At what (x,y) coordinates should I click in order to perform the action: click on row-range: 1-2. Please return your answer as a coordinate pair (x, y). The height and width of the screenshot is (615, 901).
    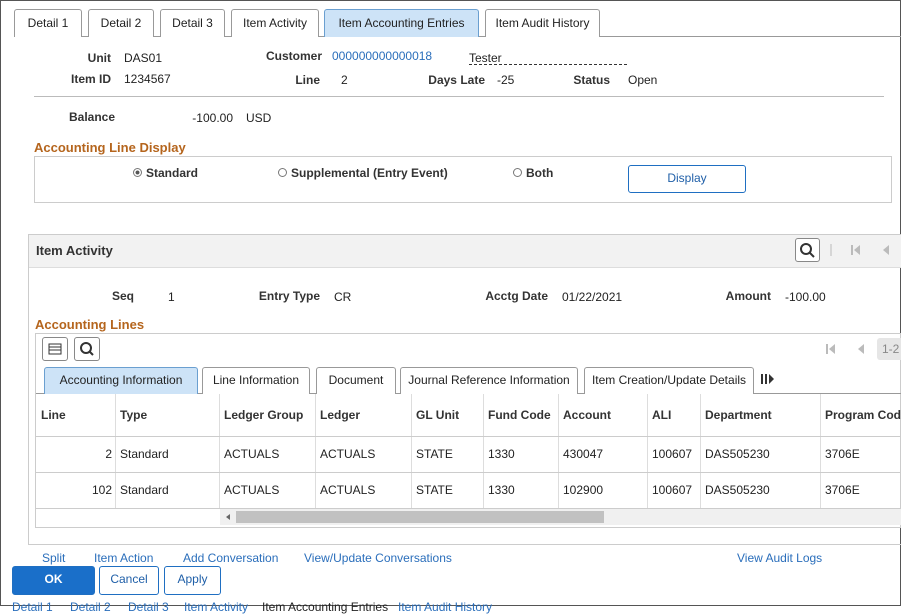
    Looking at the image, I should click on (890, 349).